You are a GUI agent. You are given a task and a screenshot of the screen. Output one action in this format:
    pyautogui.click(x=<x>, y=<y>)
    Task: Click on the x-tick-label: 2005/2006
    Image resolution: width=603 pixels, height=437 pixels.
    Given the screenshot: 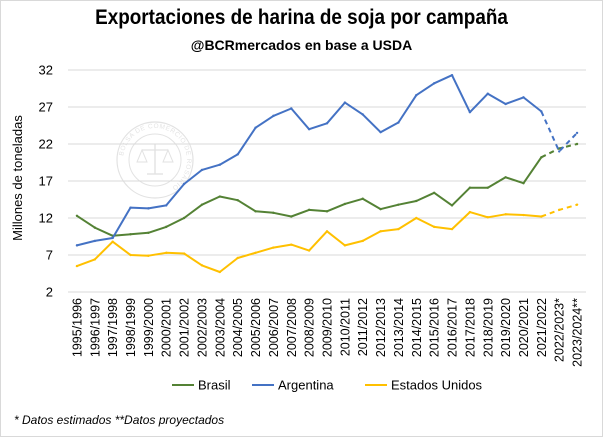 What is the action you would take?
    pyautogui.click(x=256, y=327)
    